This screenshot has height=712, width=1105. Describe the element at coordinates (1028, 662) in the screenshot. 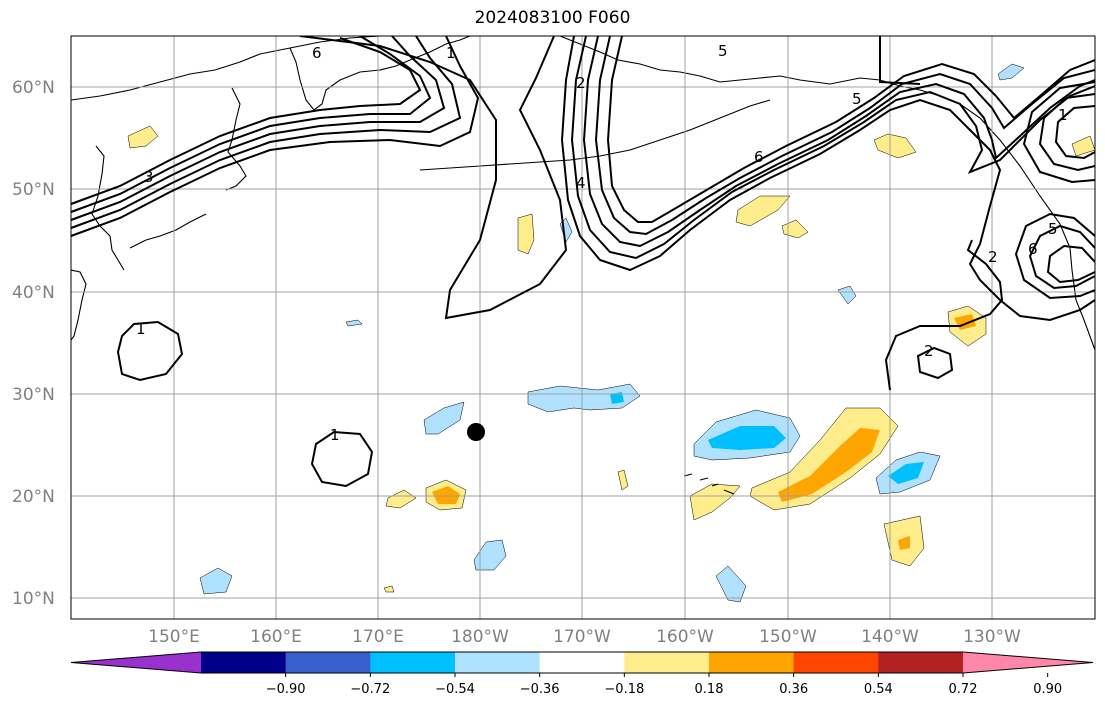

I see `colorbar-extend-high` at that location.